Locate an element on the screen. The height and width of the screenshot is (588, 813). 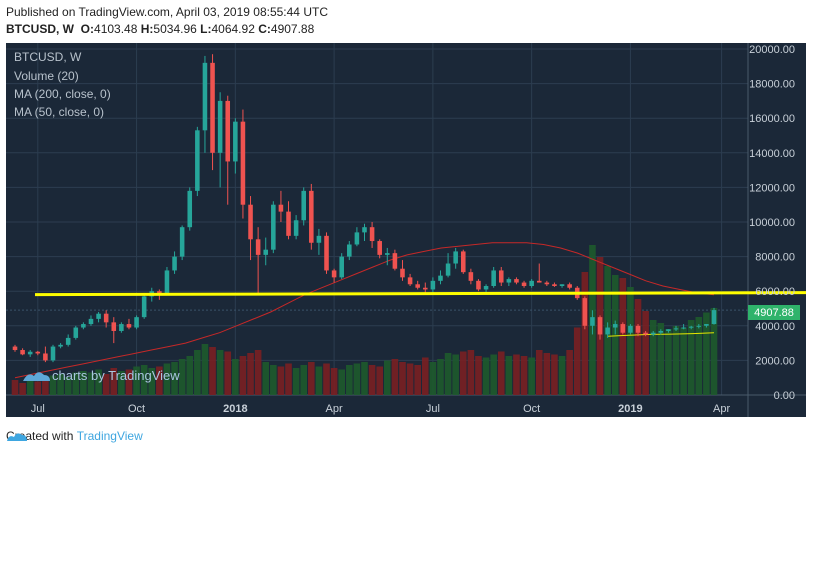
y-tick-label-8: 16000.00 is located at coordinates (772, 119).